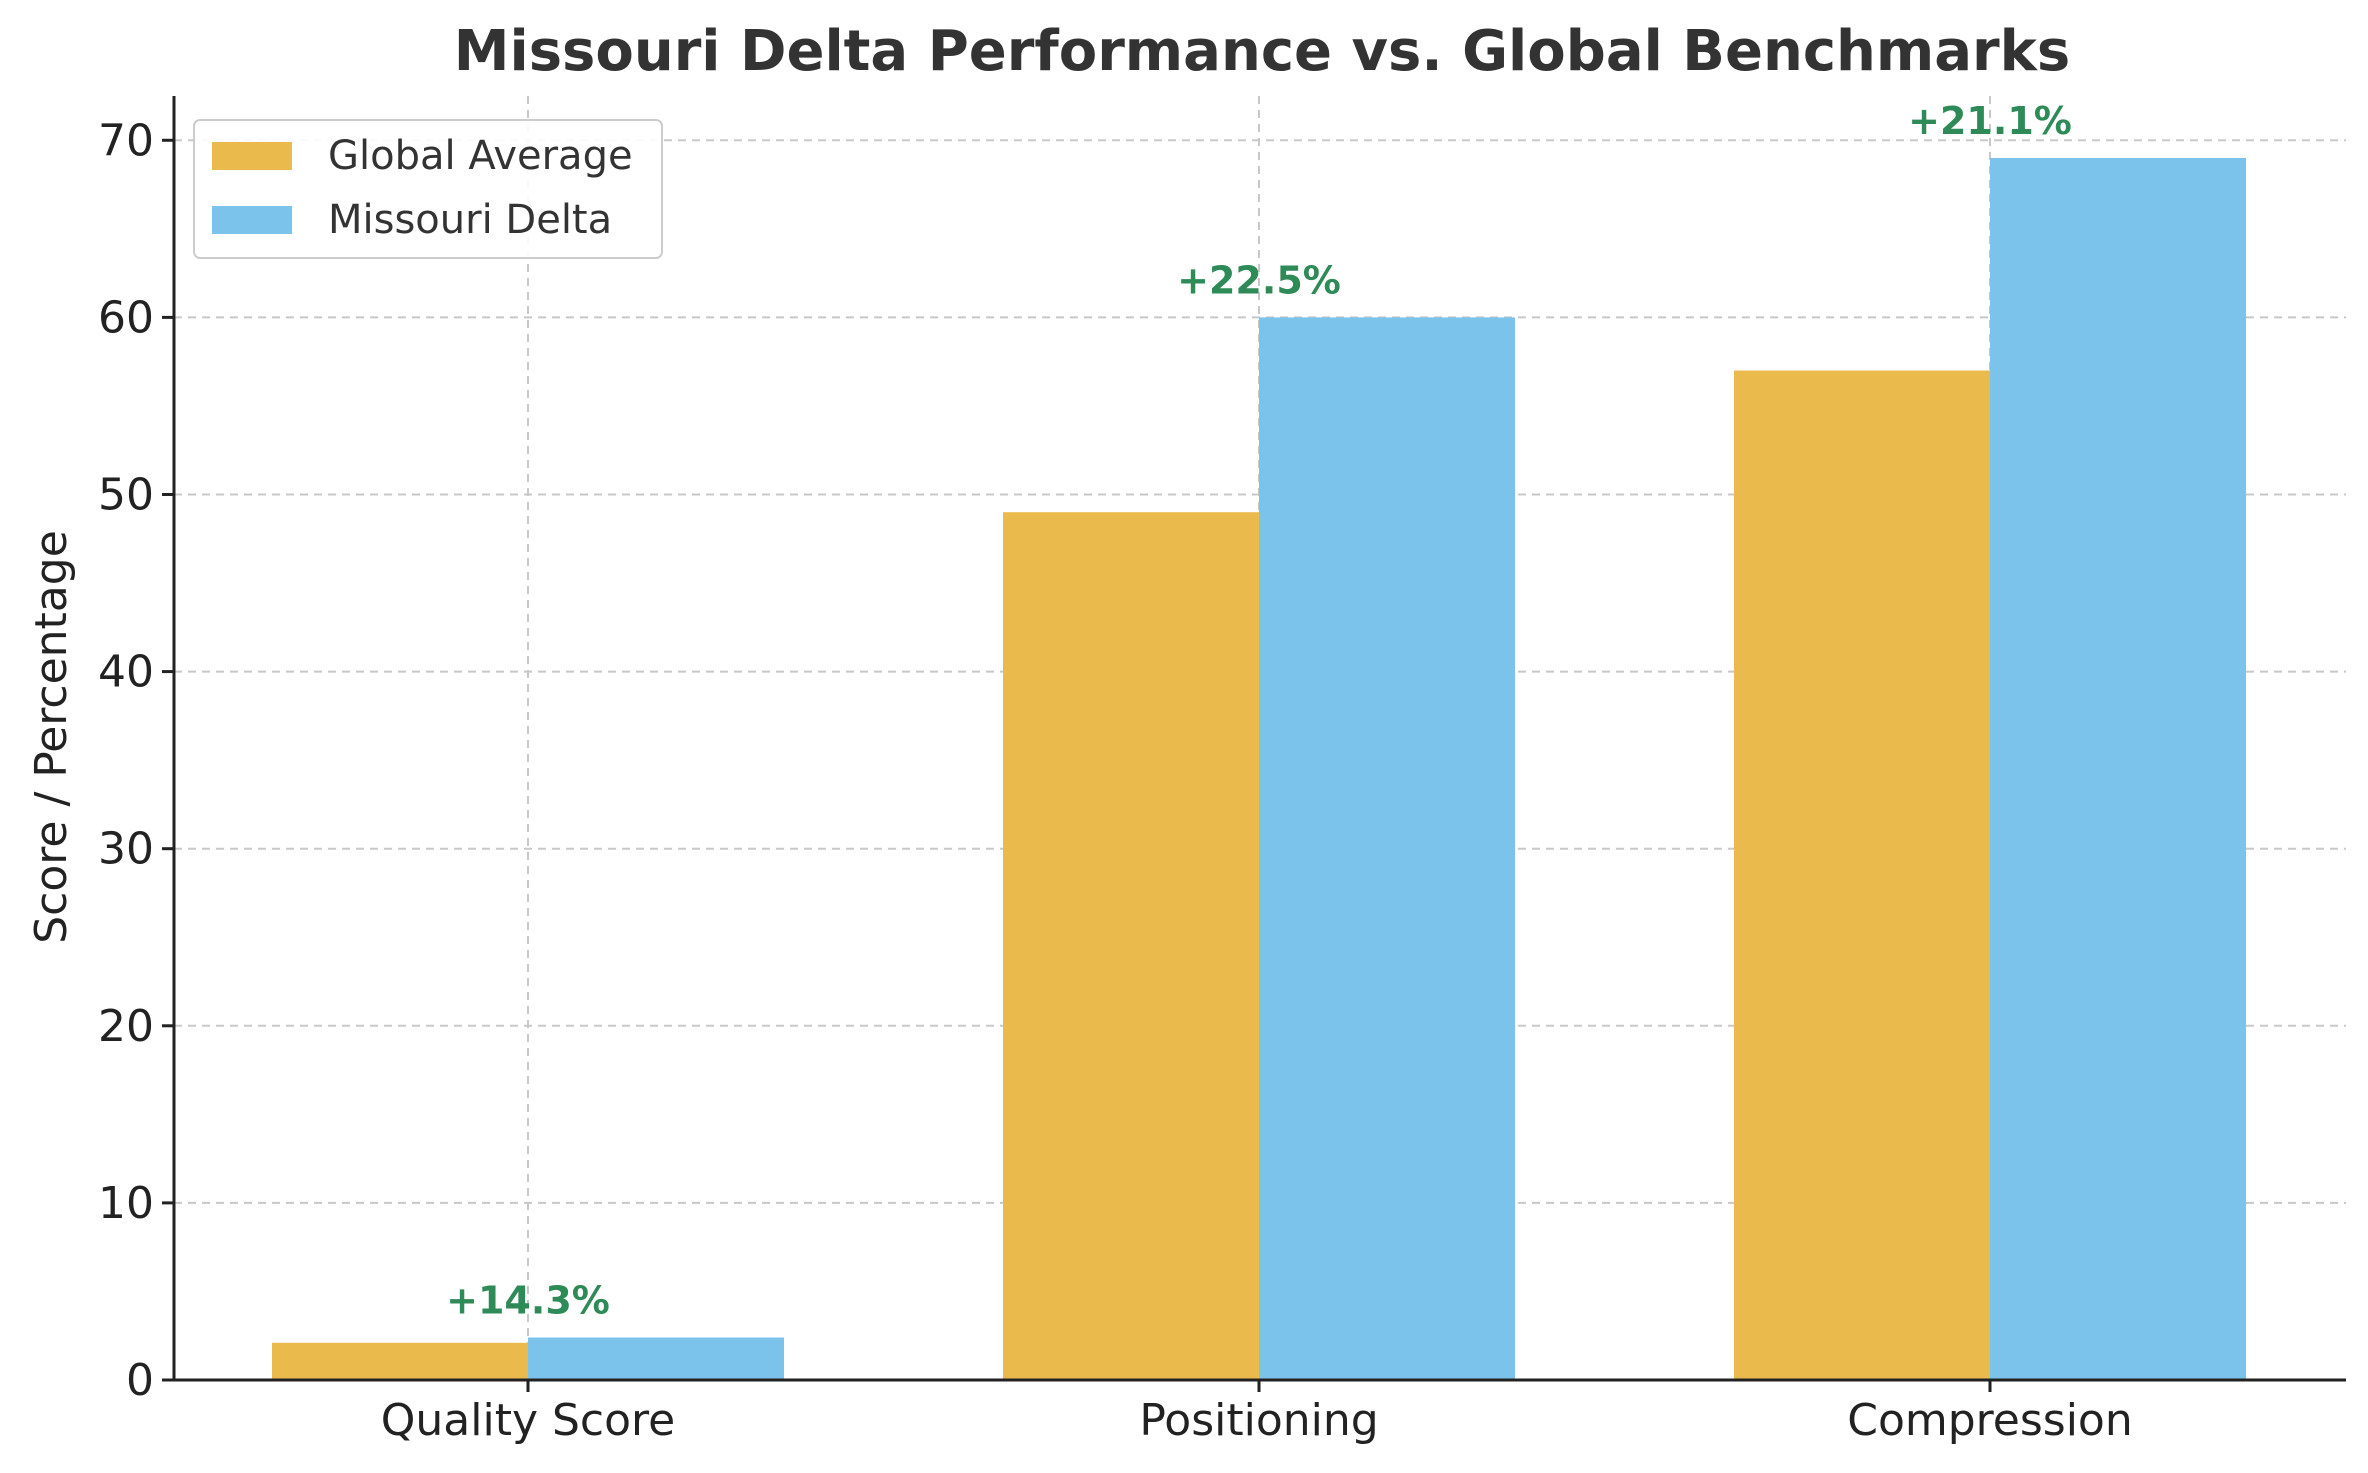 The image size is (2368, 1473). I want to click on bar-missouri-delta-positioning, so click(1387, 849).